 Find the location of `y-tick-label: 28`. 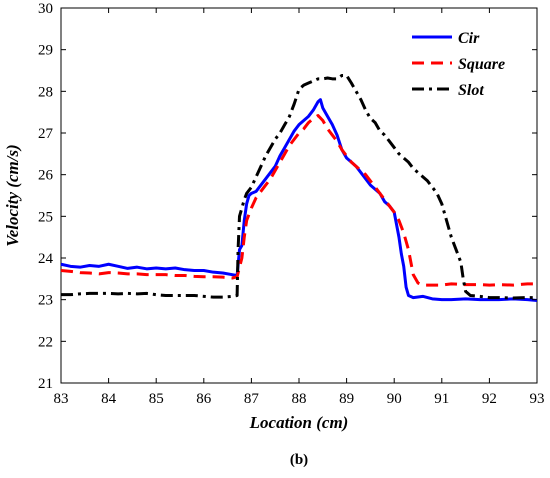

y-tick-label: 28 is located at coordinates (45, 92).